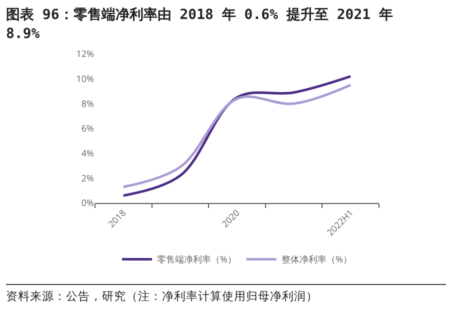 This screenshot has height=329, width=469. I want to click on legend-label: 零售端净利率（%）, so click(196, 259).